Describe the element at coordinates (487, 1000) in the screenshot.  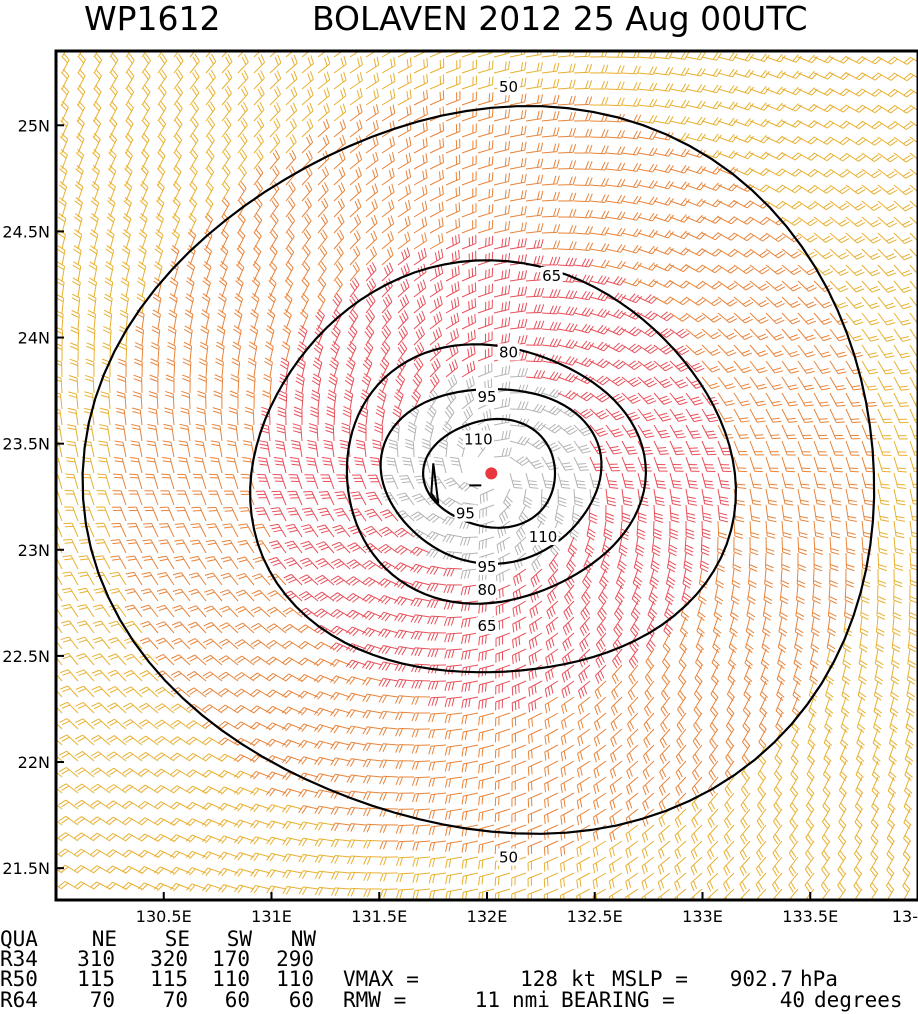
I see `rmw-value: 11` at that location.